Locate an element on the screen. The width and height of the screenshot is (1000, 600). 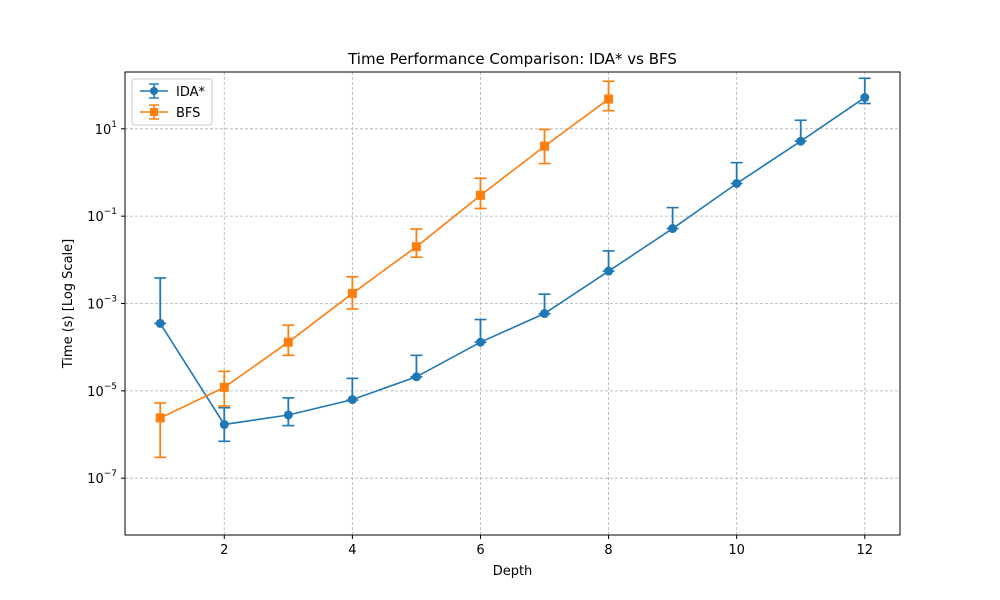
x-tick-label: 8 is located at coordinates (608, 550).